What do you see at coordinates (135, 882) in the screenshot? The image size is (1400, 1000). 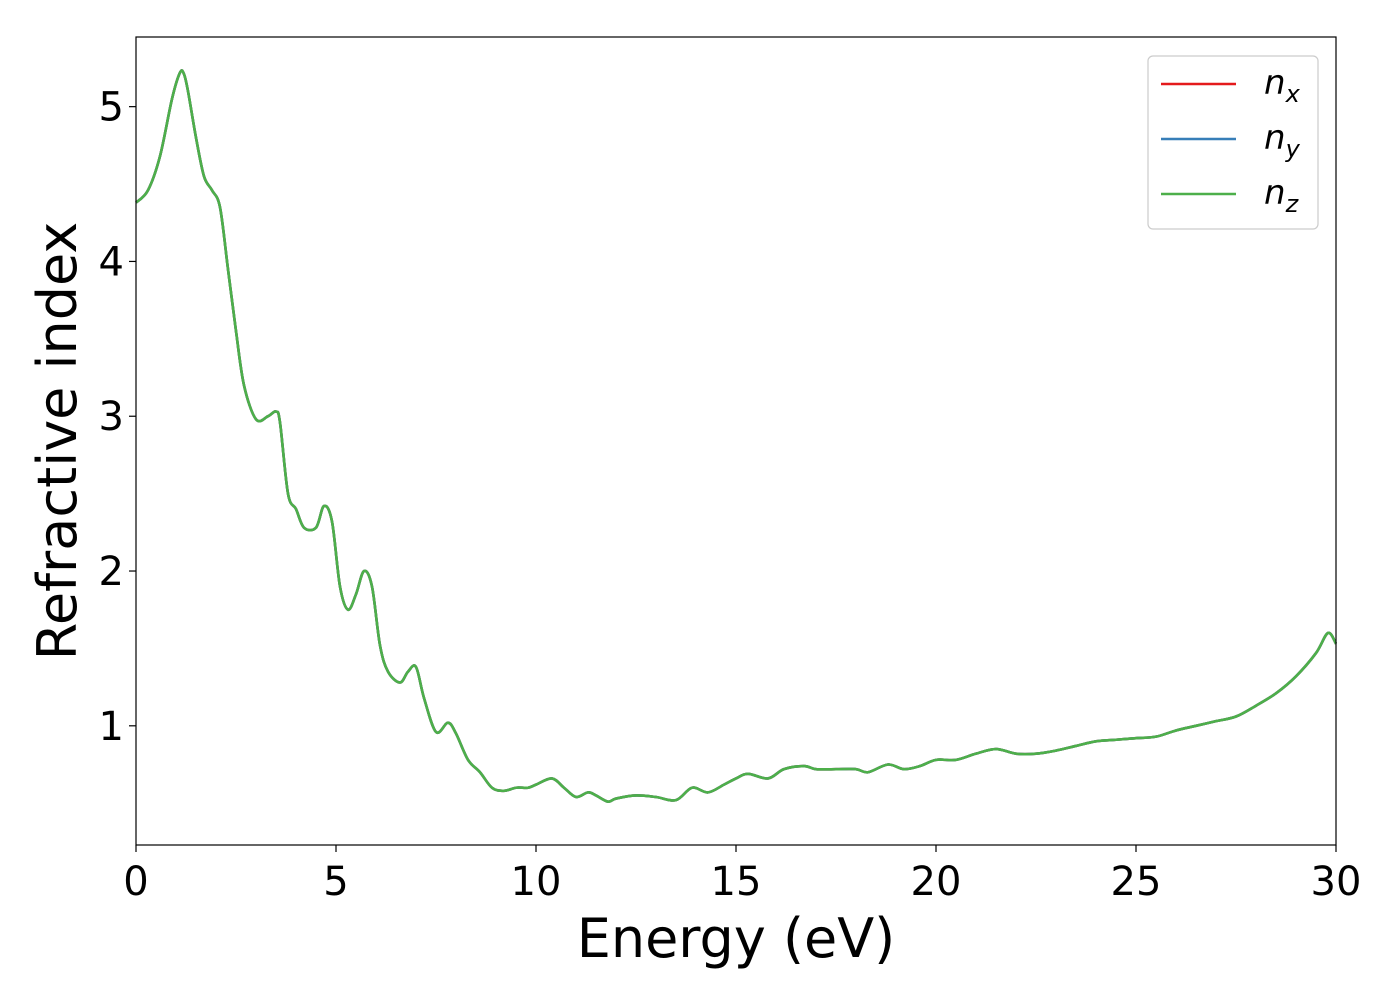 I see `x-tick-label: 0` at bounding box center [135, 882].